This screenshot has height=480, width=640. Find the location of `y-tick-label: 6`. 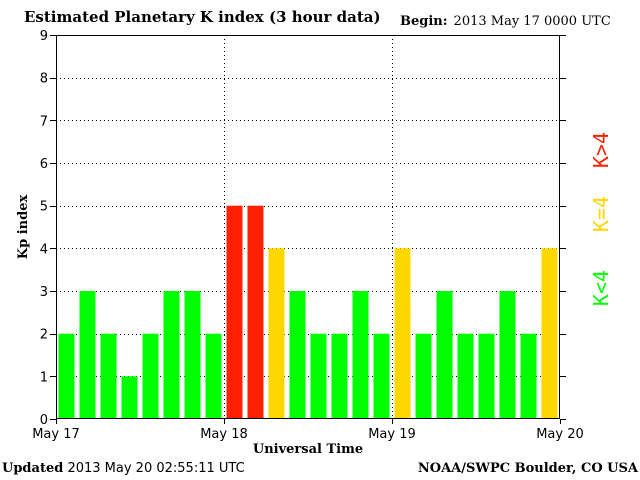

y-tick-label: 6 is located at coordinates (44, 164).